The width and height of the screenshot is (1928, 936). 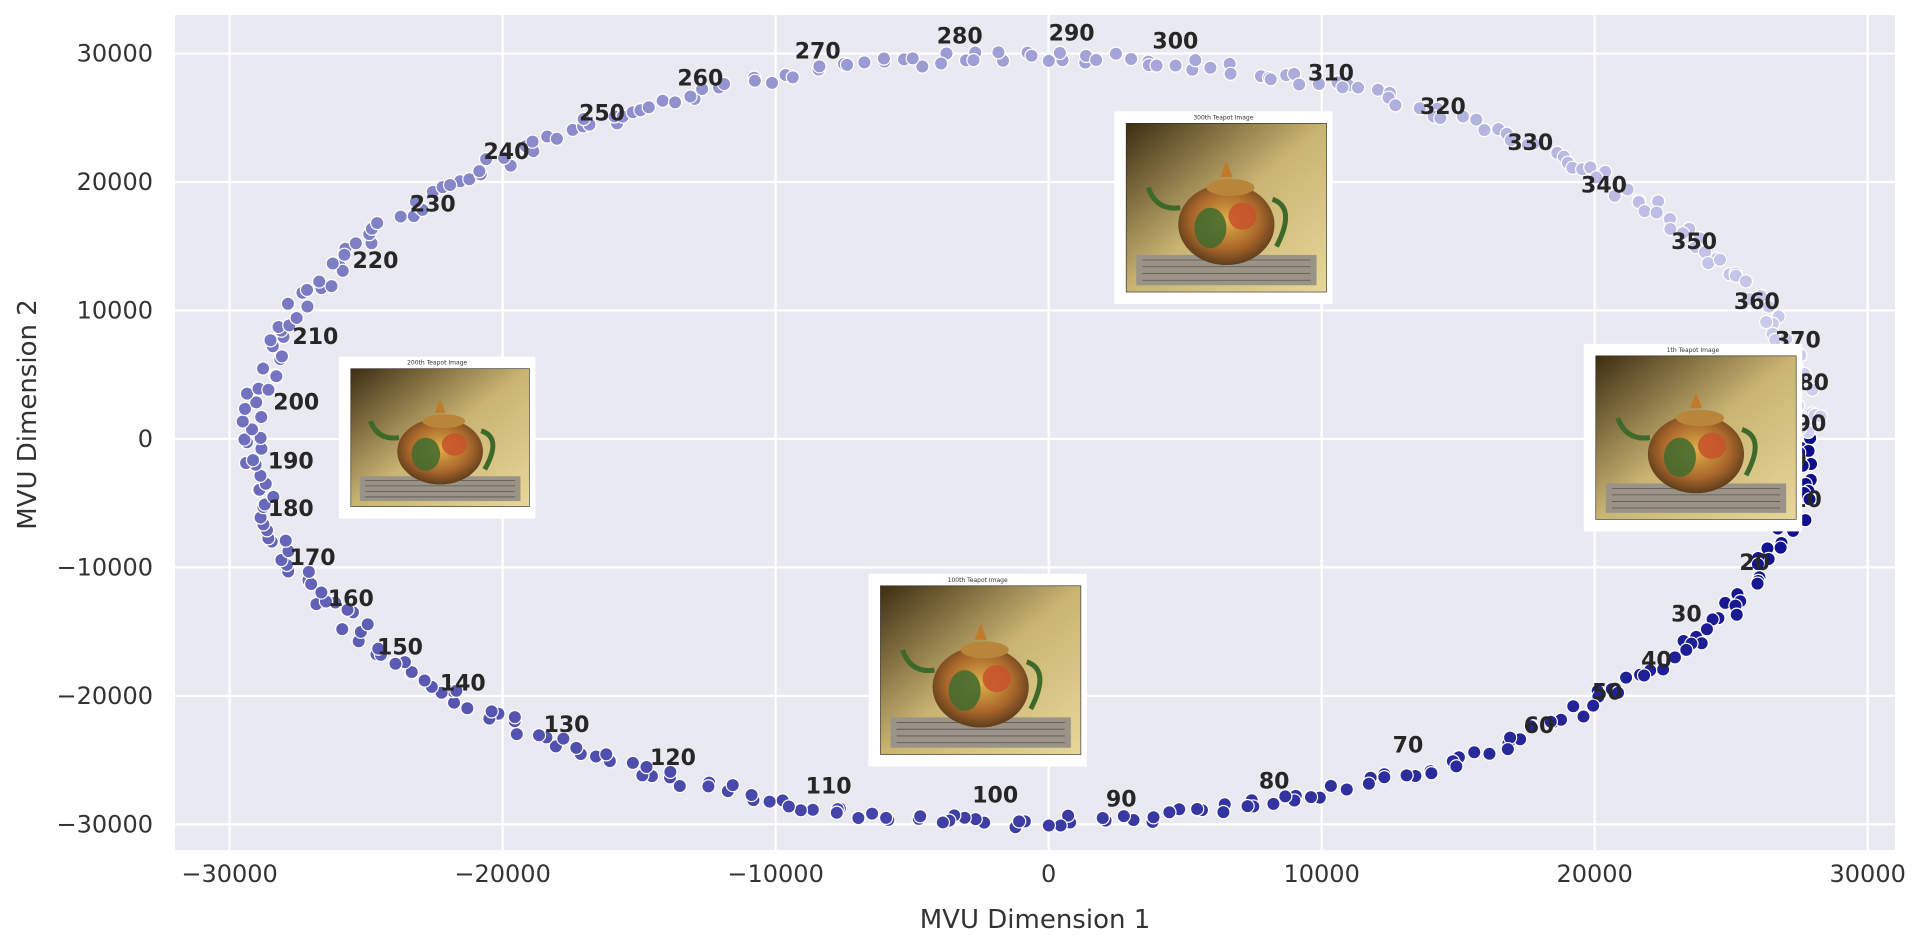 What do you see at coordinates (437, 363) in the screenshot?
I see `thumbnail-title: 200th Teapot Image` at bounding box center [437, 363].